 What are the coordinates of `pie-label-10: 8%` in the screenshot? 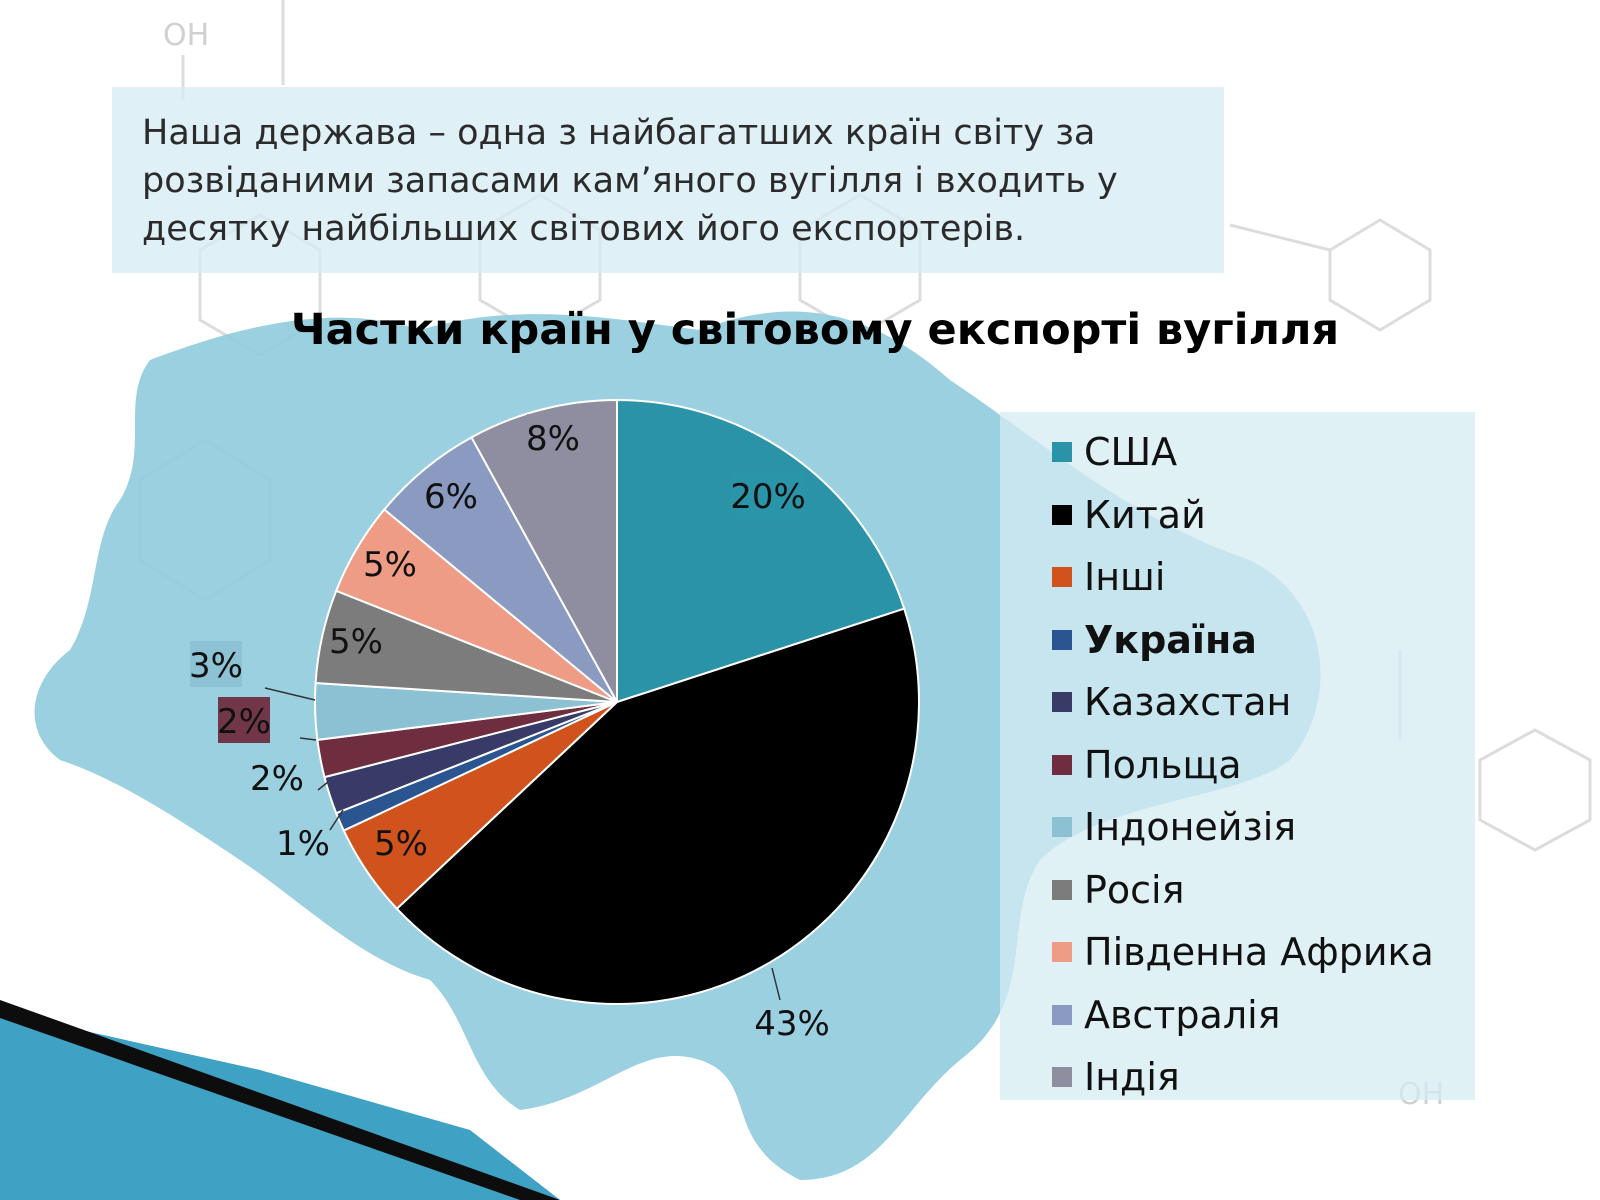 It's located at (553, 439).